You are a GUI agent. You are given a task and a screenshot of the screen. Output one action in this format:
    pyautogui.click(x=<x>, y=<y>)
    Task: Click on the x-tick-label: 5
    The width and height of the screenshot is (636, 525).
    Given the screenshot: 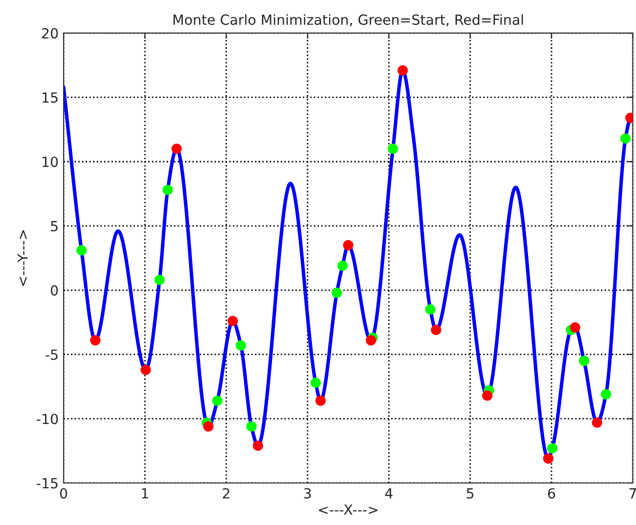 What is the action you would take?
    pyautogui.click(x=470, y=493)
    